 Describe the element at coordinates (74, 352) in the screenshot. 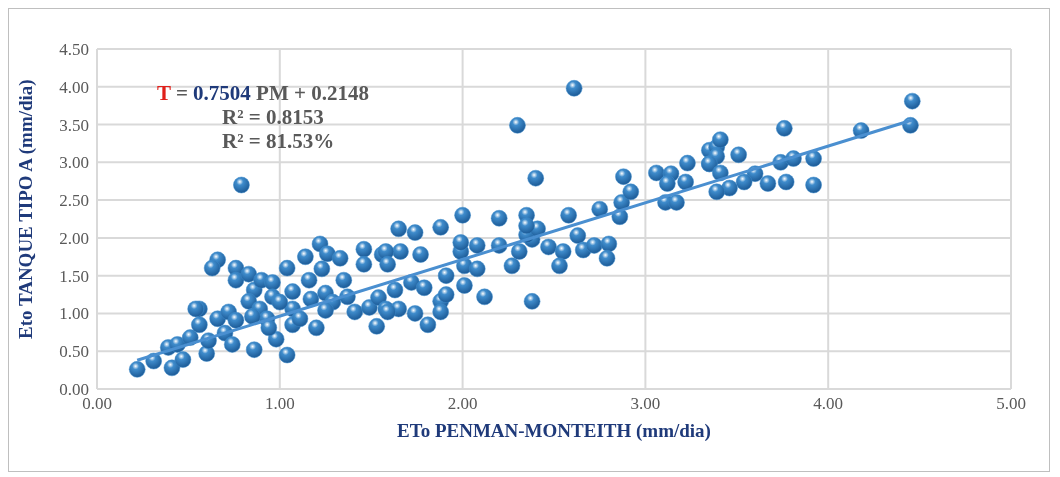

I see `y-tick-label: 0.50` at that location.